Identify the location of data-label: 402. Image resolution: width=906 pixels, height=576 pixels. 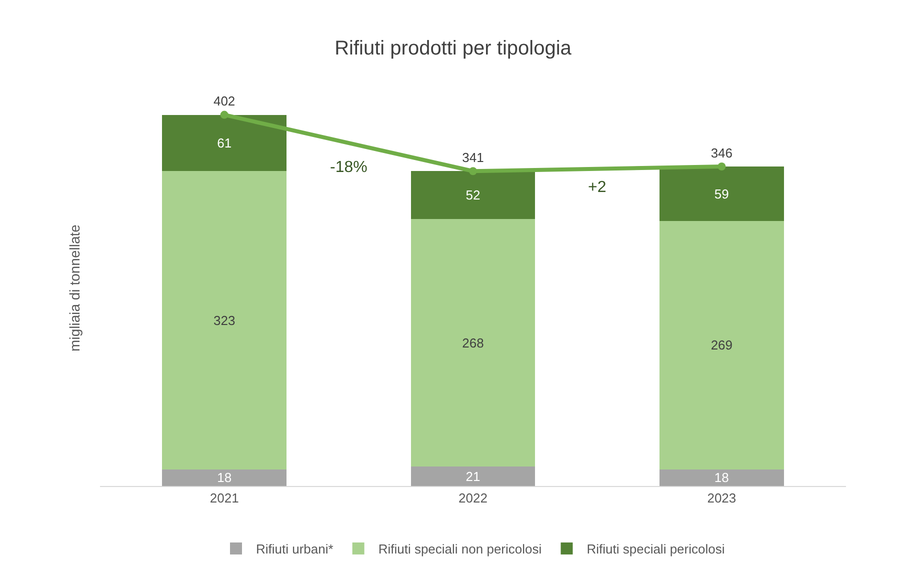
(224, 101).